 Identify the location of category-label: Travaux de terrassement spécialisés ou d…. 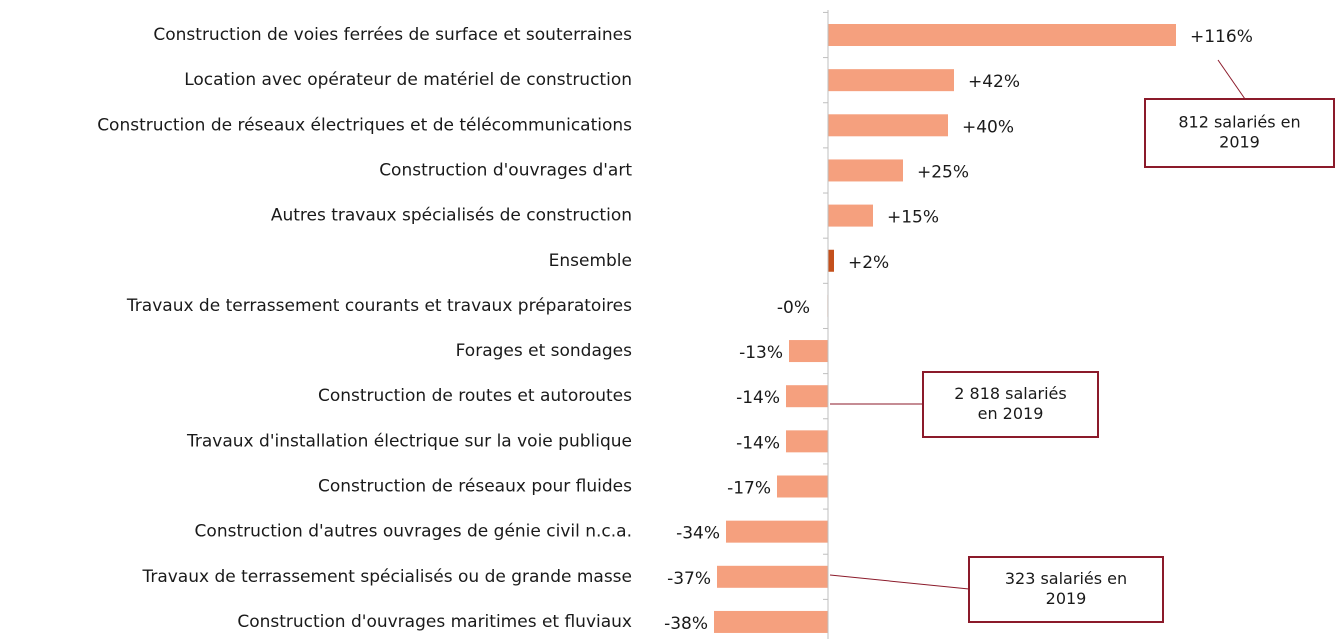
(386, 577).